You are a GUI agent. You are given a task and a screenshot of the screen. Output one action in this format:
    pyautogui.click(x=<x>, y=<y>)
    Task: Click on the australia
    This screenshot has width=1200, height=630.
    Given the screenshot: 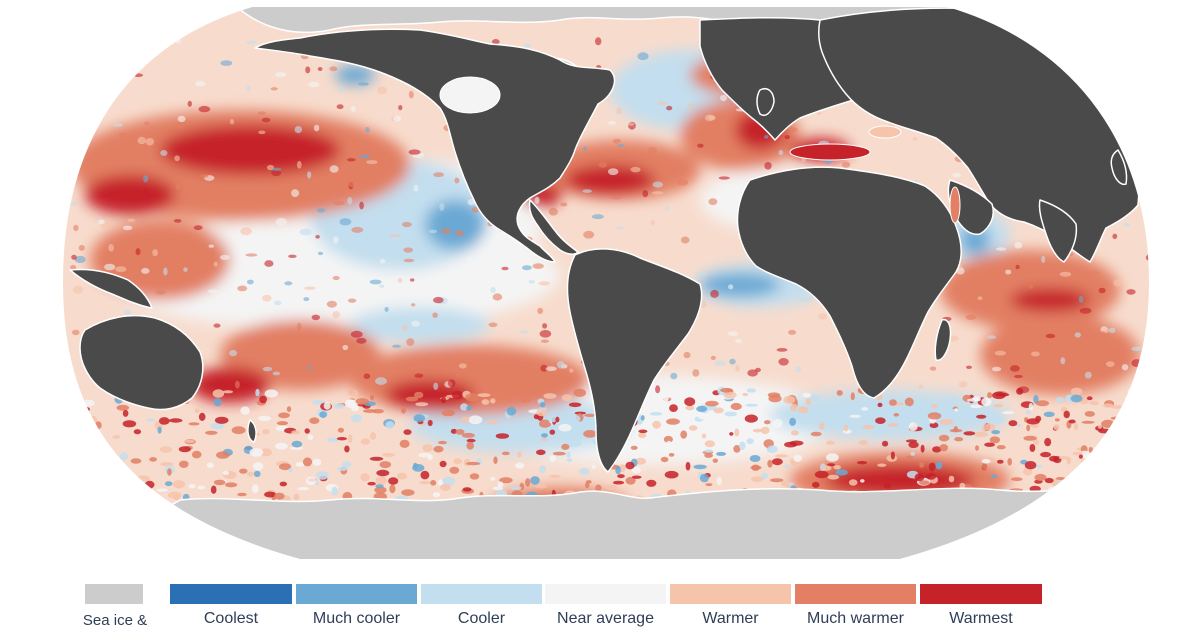 What is the action you would take?
    pyautogui.click(x=141, y=362)
    